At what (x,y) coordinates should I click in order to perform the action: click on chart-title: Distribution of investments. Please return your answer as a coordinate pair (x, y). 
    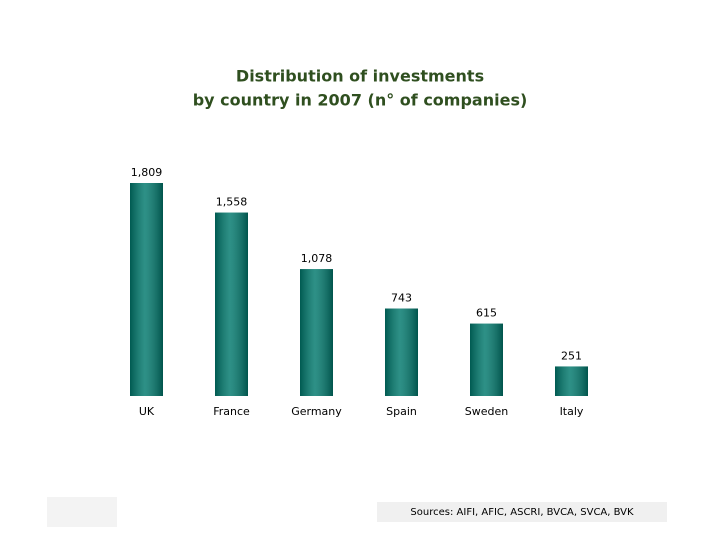
    Looking at the image, I should click on (360, 76).